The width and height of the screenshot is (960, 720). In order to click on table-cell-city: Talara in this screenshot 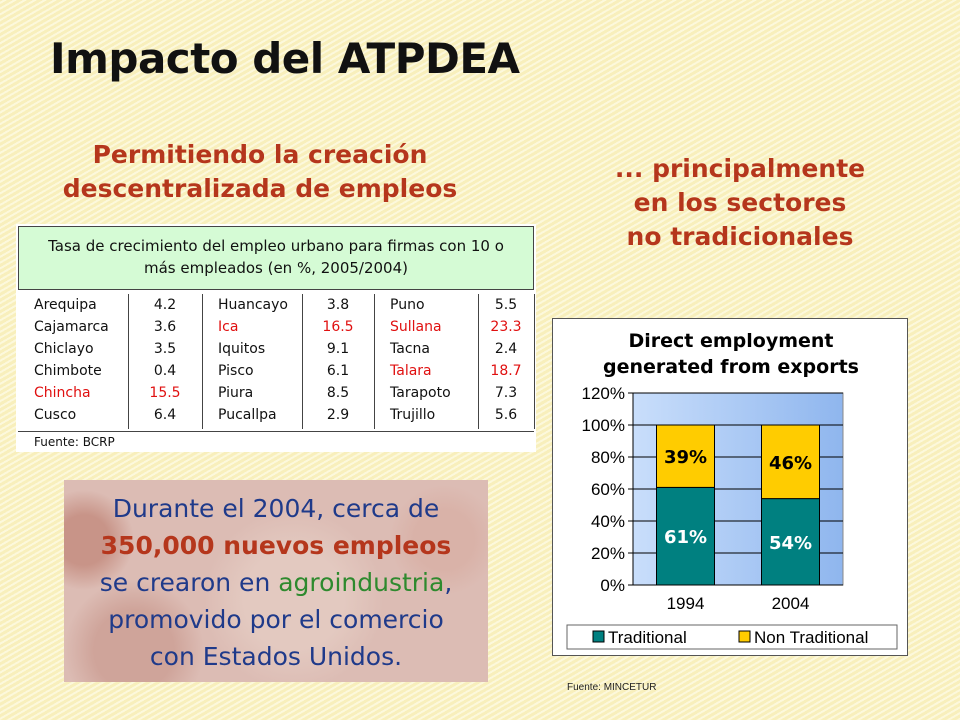, I will do `click(411, 371)`.